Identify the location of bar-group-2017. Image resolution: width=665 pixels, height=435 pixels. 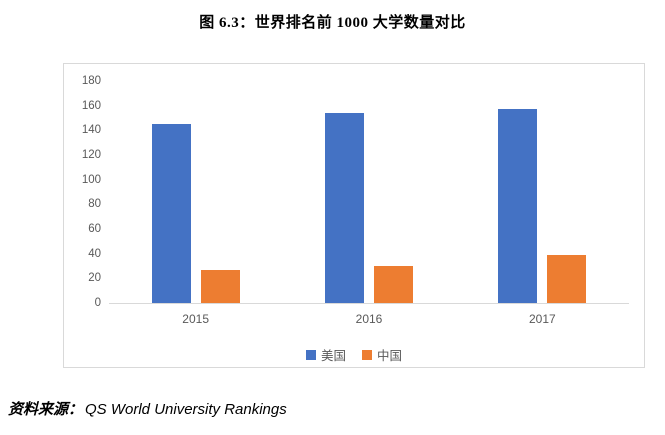
(542, 206).